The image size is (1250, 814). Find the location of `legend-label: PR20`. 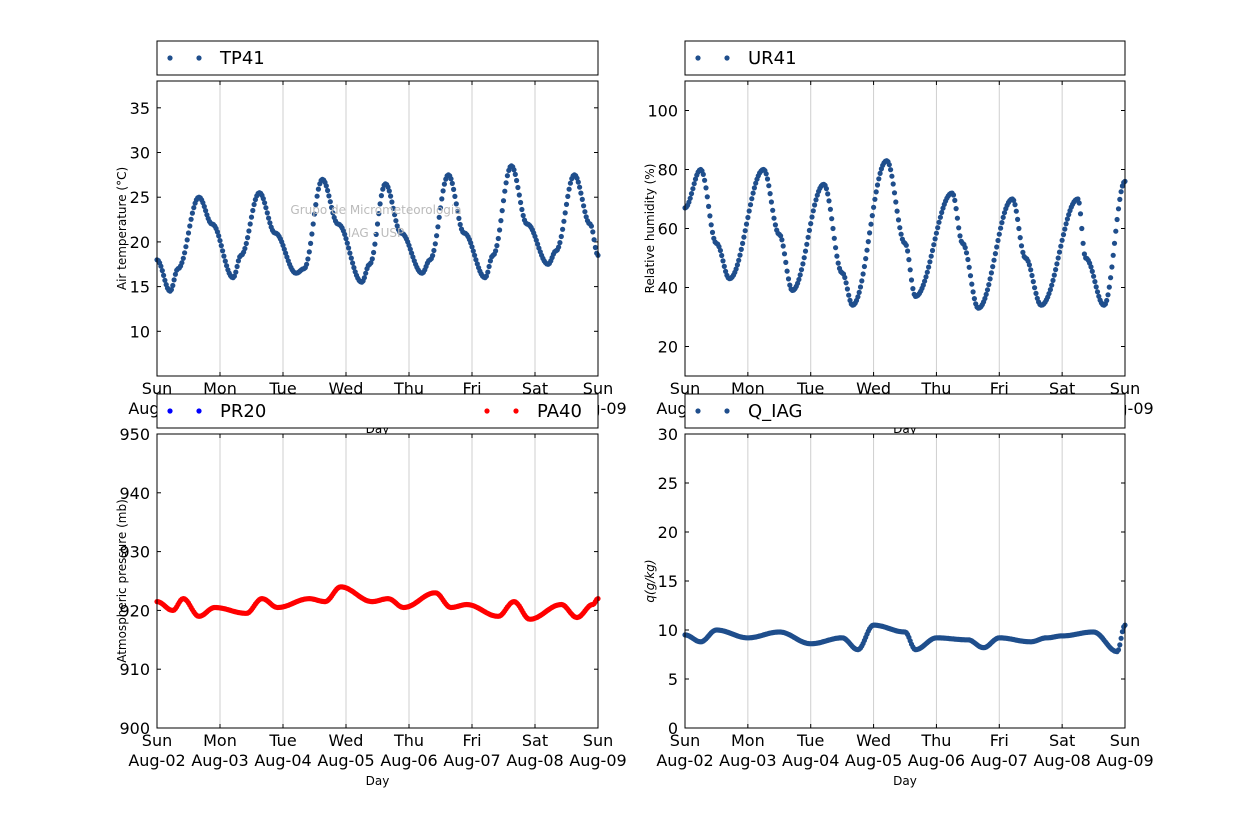

legend-label: PR20 is located at coordinates (243, 411).